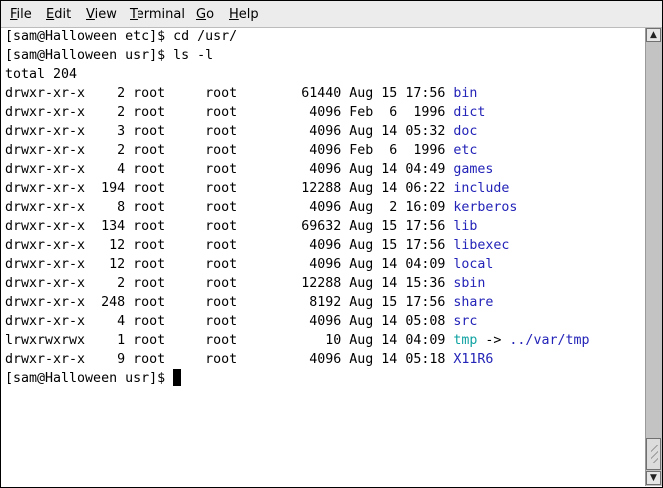 Image resolution: width=663 pixels, height=488 pixels. I want to click on entry-perm: lrwxrwxrwx, so click(49, 340).